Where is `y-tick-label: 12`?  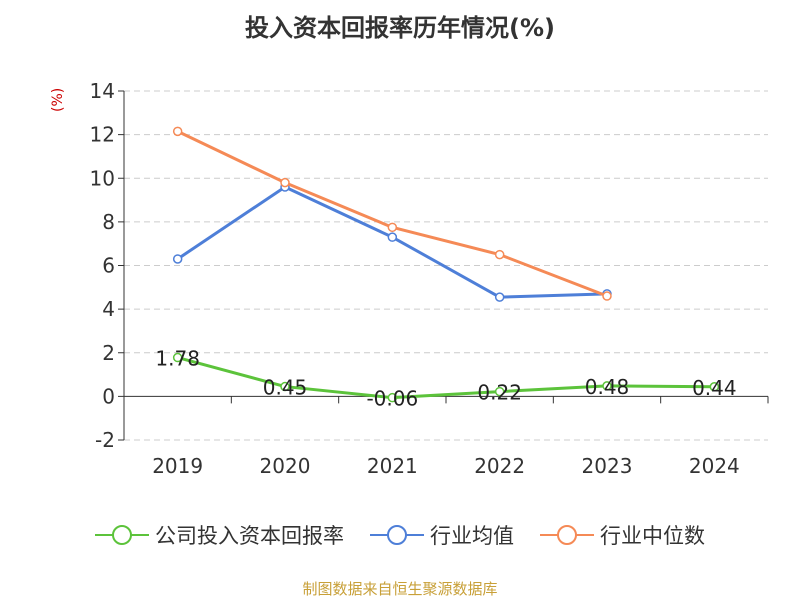 y-tick-label: 12 is located at coordinates (102, 135).